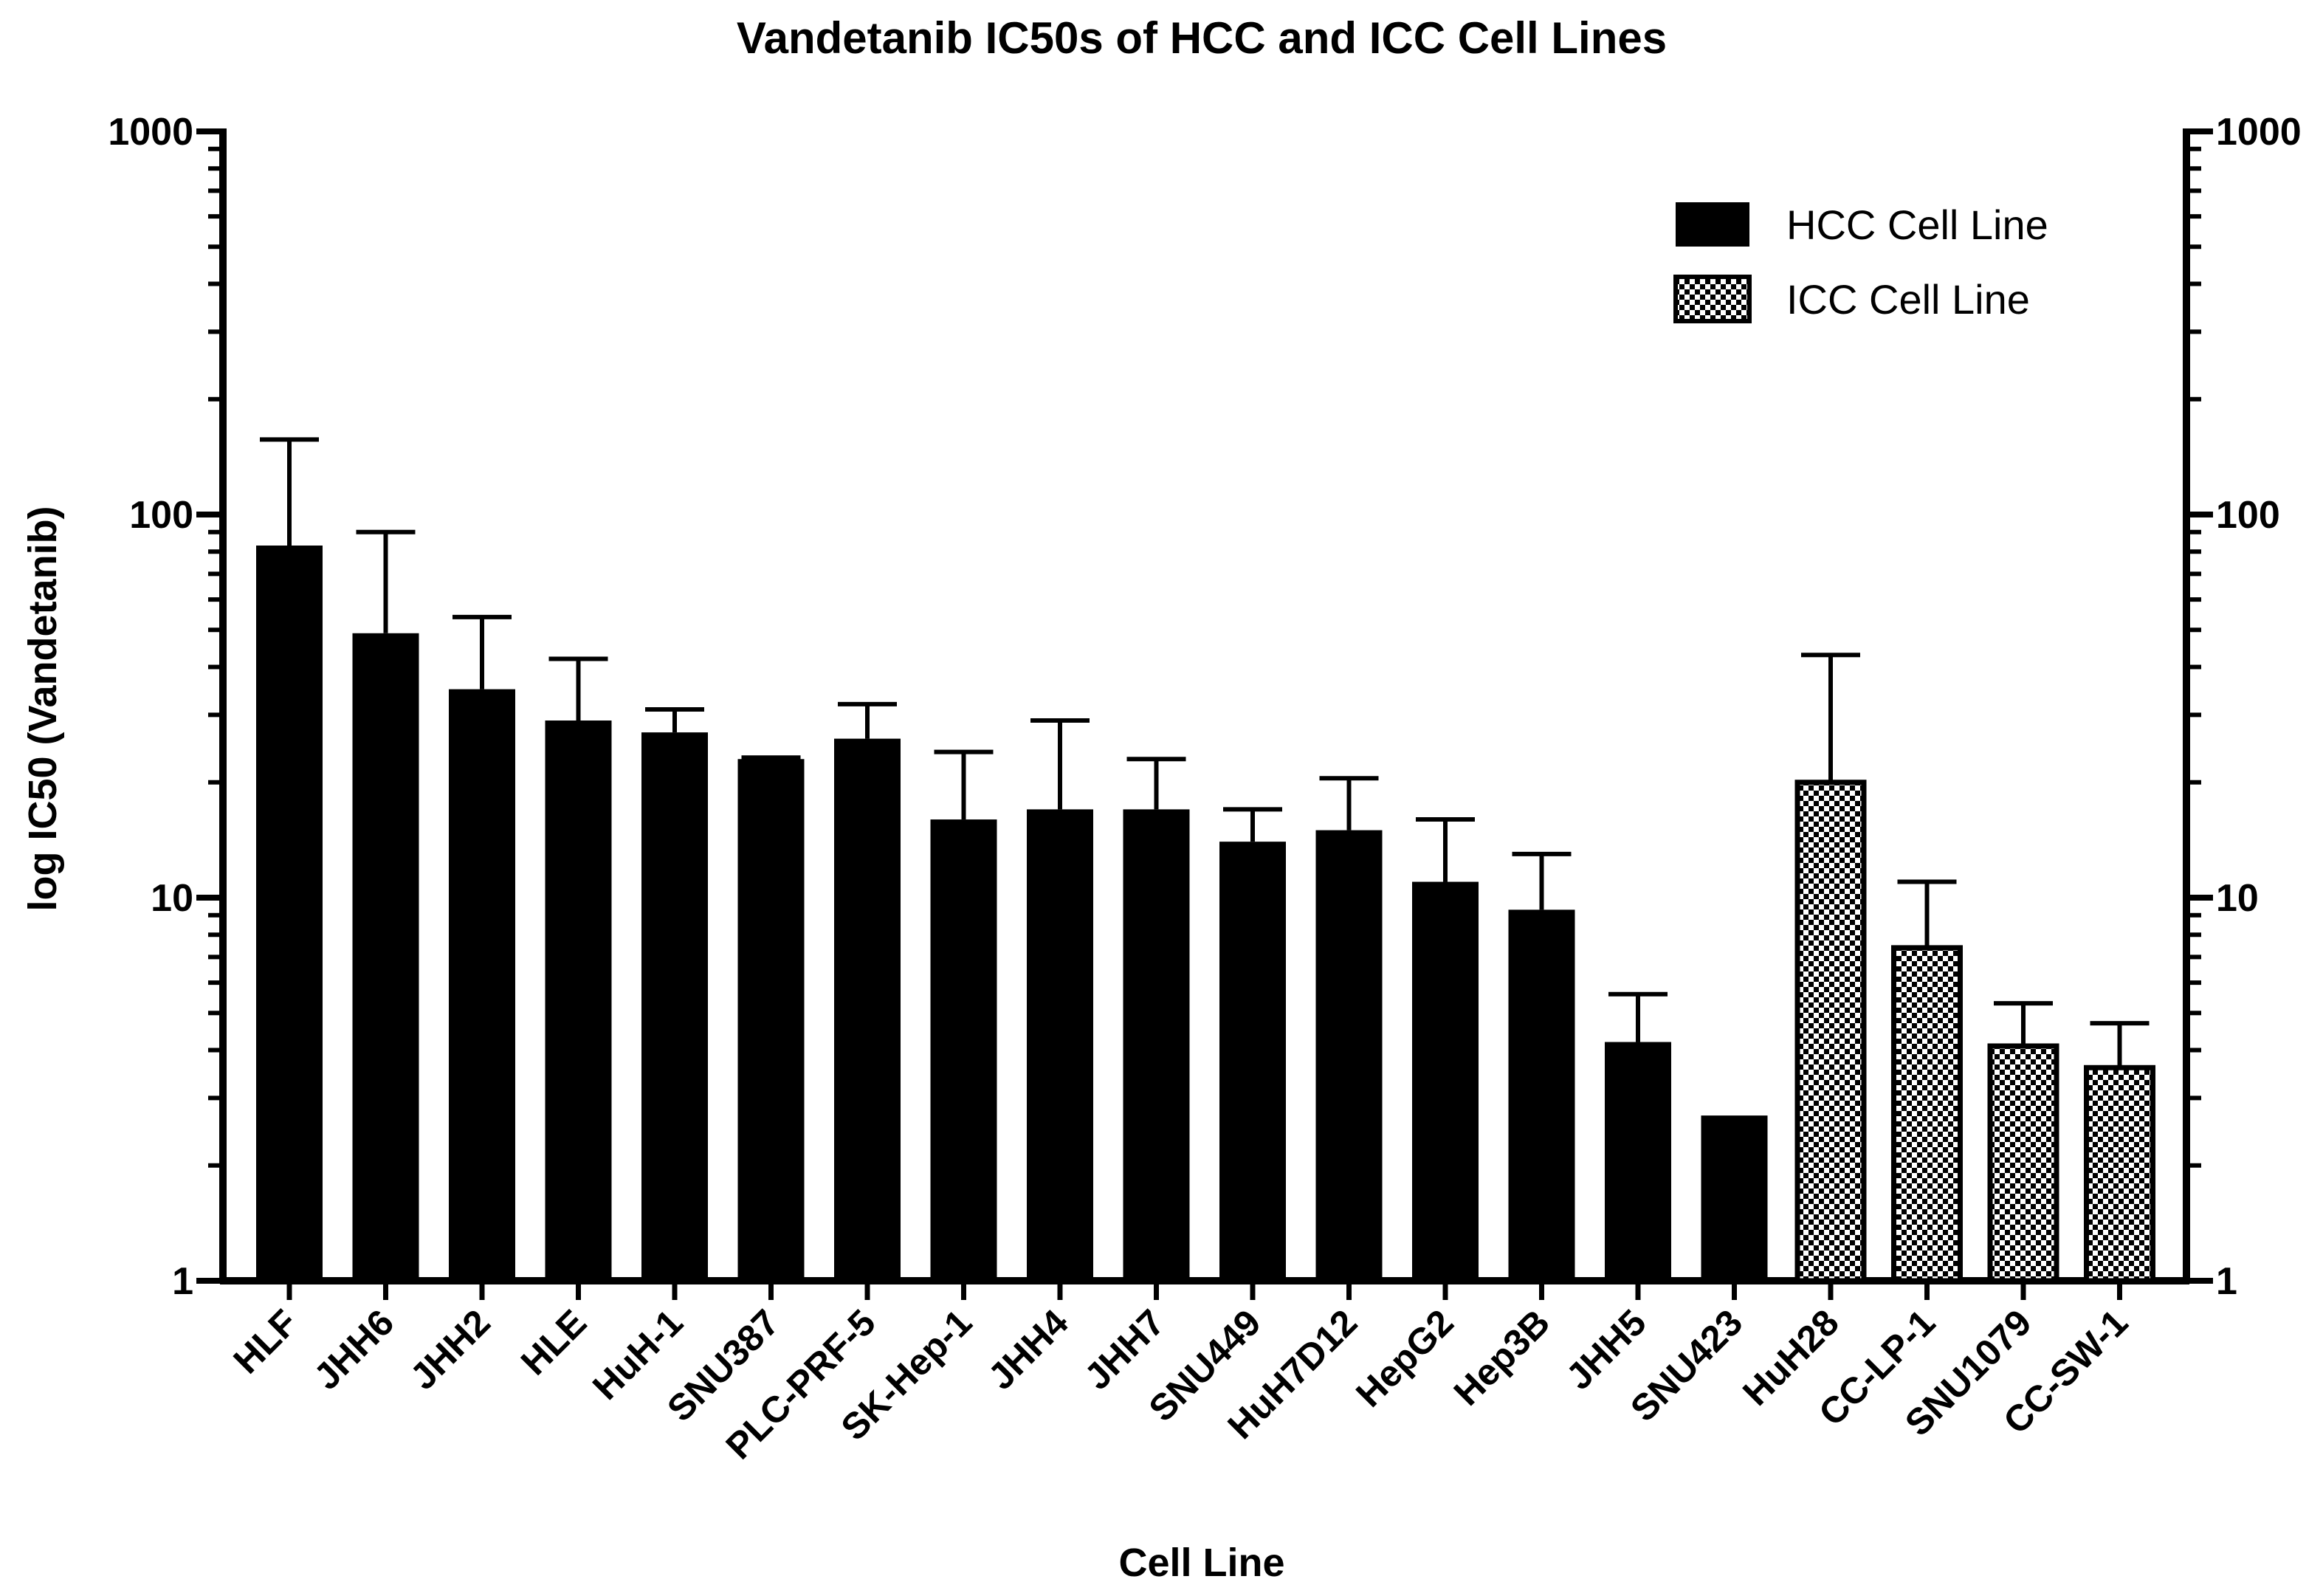 This screenshot has width=2323, height=1596. Describe the element at coordinates (1712, 299) in the screenshot. I see `legend-swatch-icc` at that location.